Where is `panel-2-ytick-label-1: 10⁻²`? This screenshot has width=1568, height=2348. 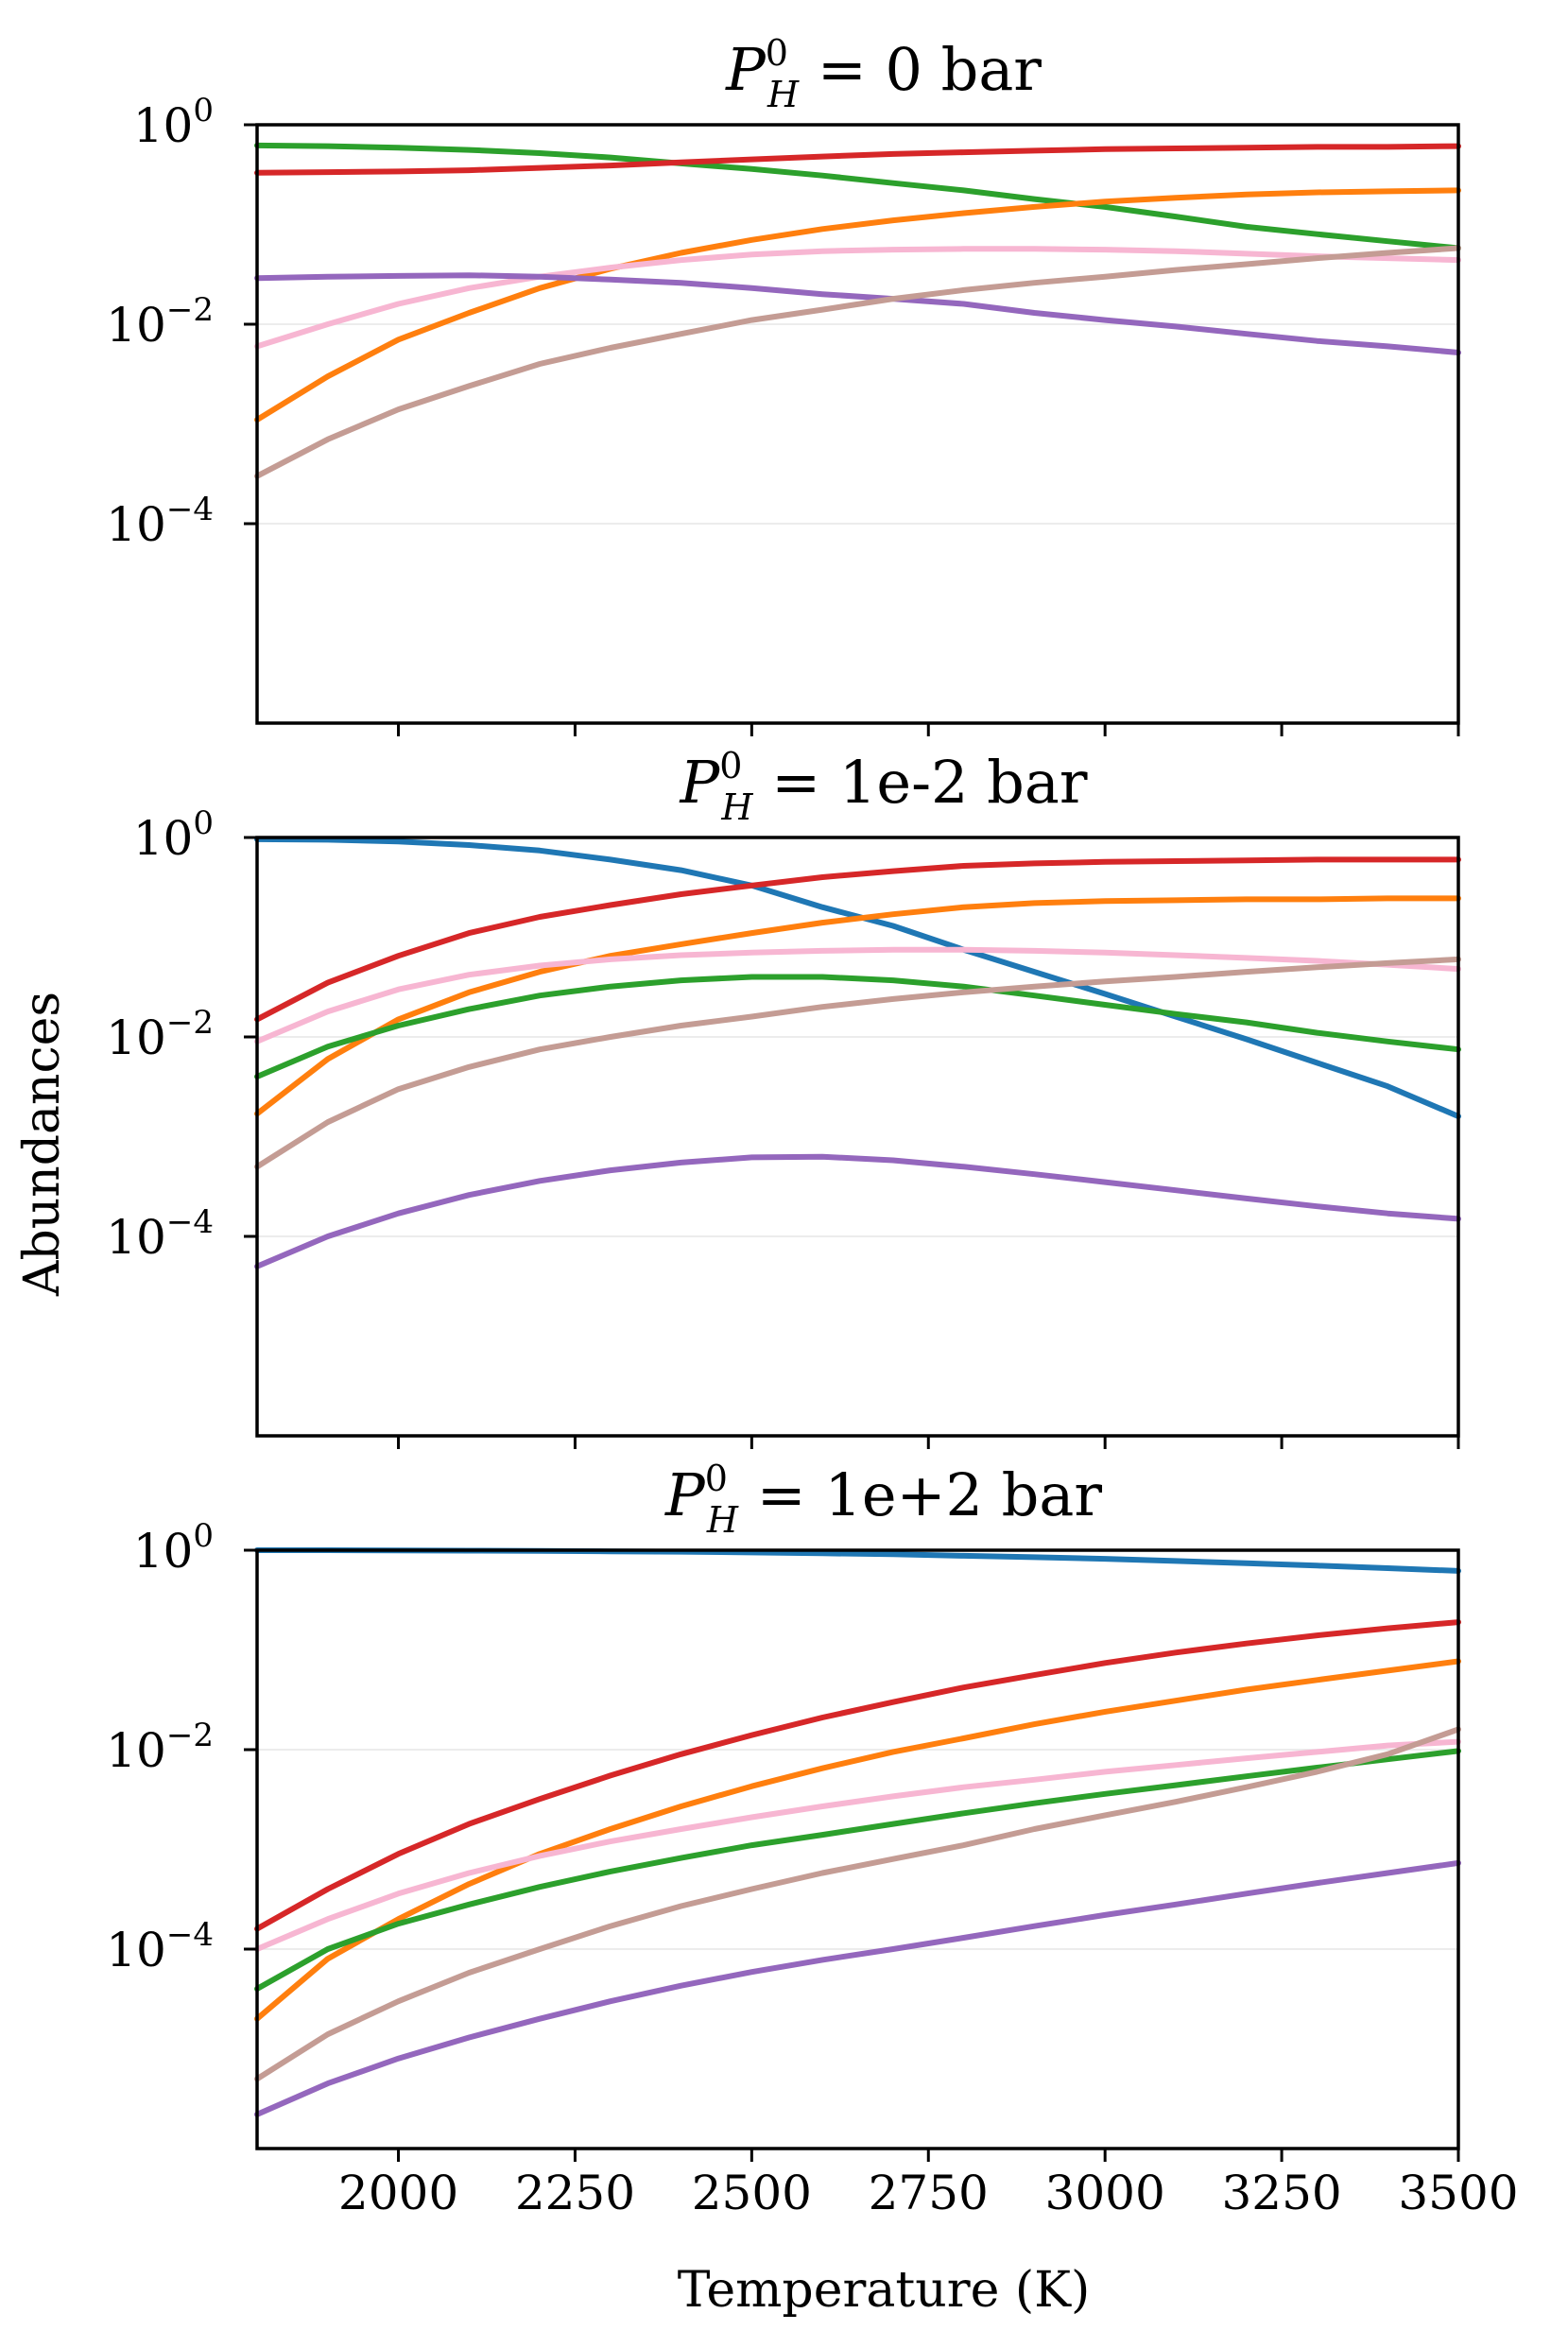 panel-2-ytick-label-1: 10⁻² is located at coordinates (160, 1034).